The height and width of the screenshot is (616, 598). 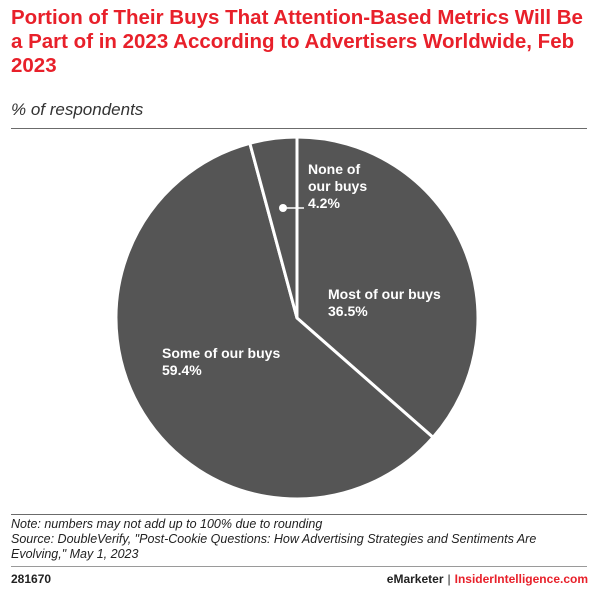 What do you see at coordinates (384, 302) in the screenshot?
I see `label-most: Most of our buys 36.5%` at bounding box center [384, 302].